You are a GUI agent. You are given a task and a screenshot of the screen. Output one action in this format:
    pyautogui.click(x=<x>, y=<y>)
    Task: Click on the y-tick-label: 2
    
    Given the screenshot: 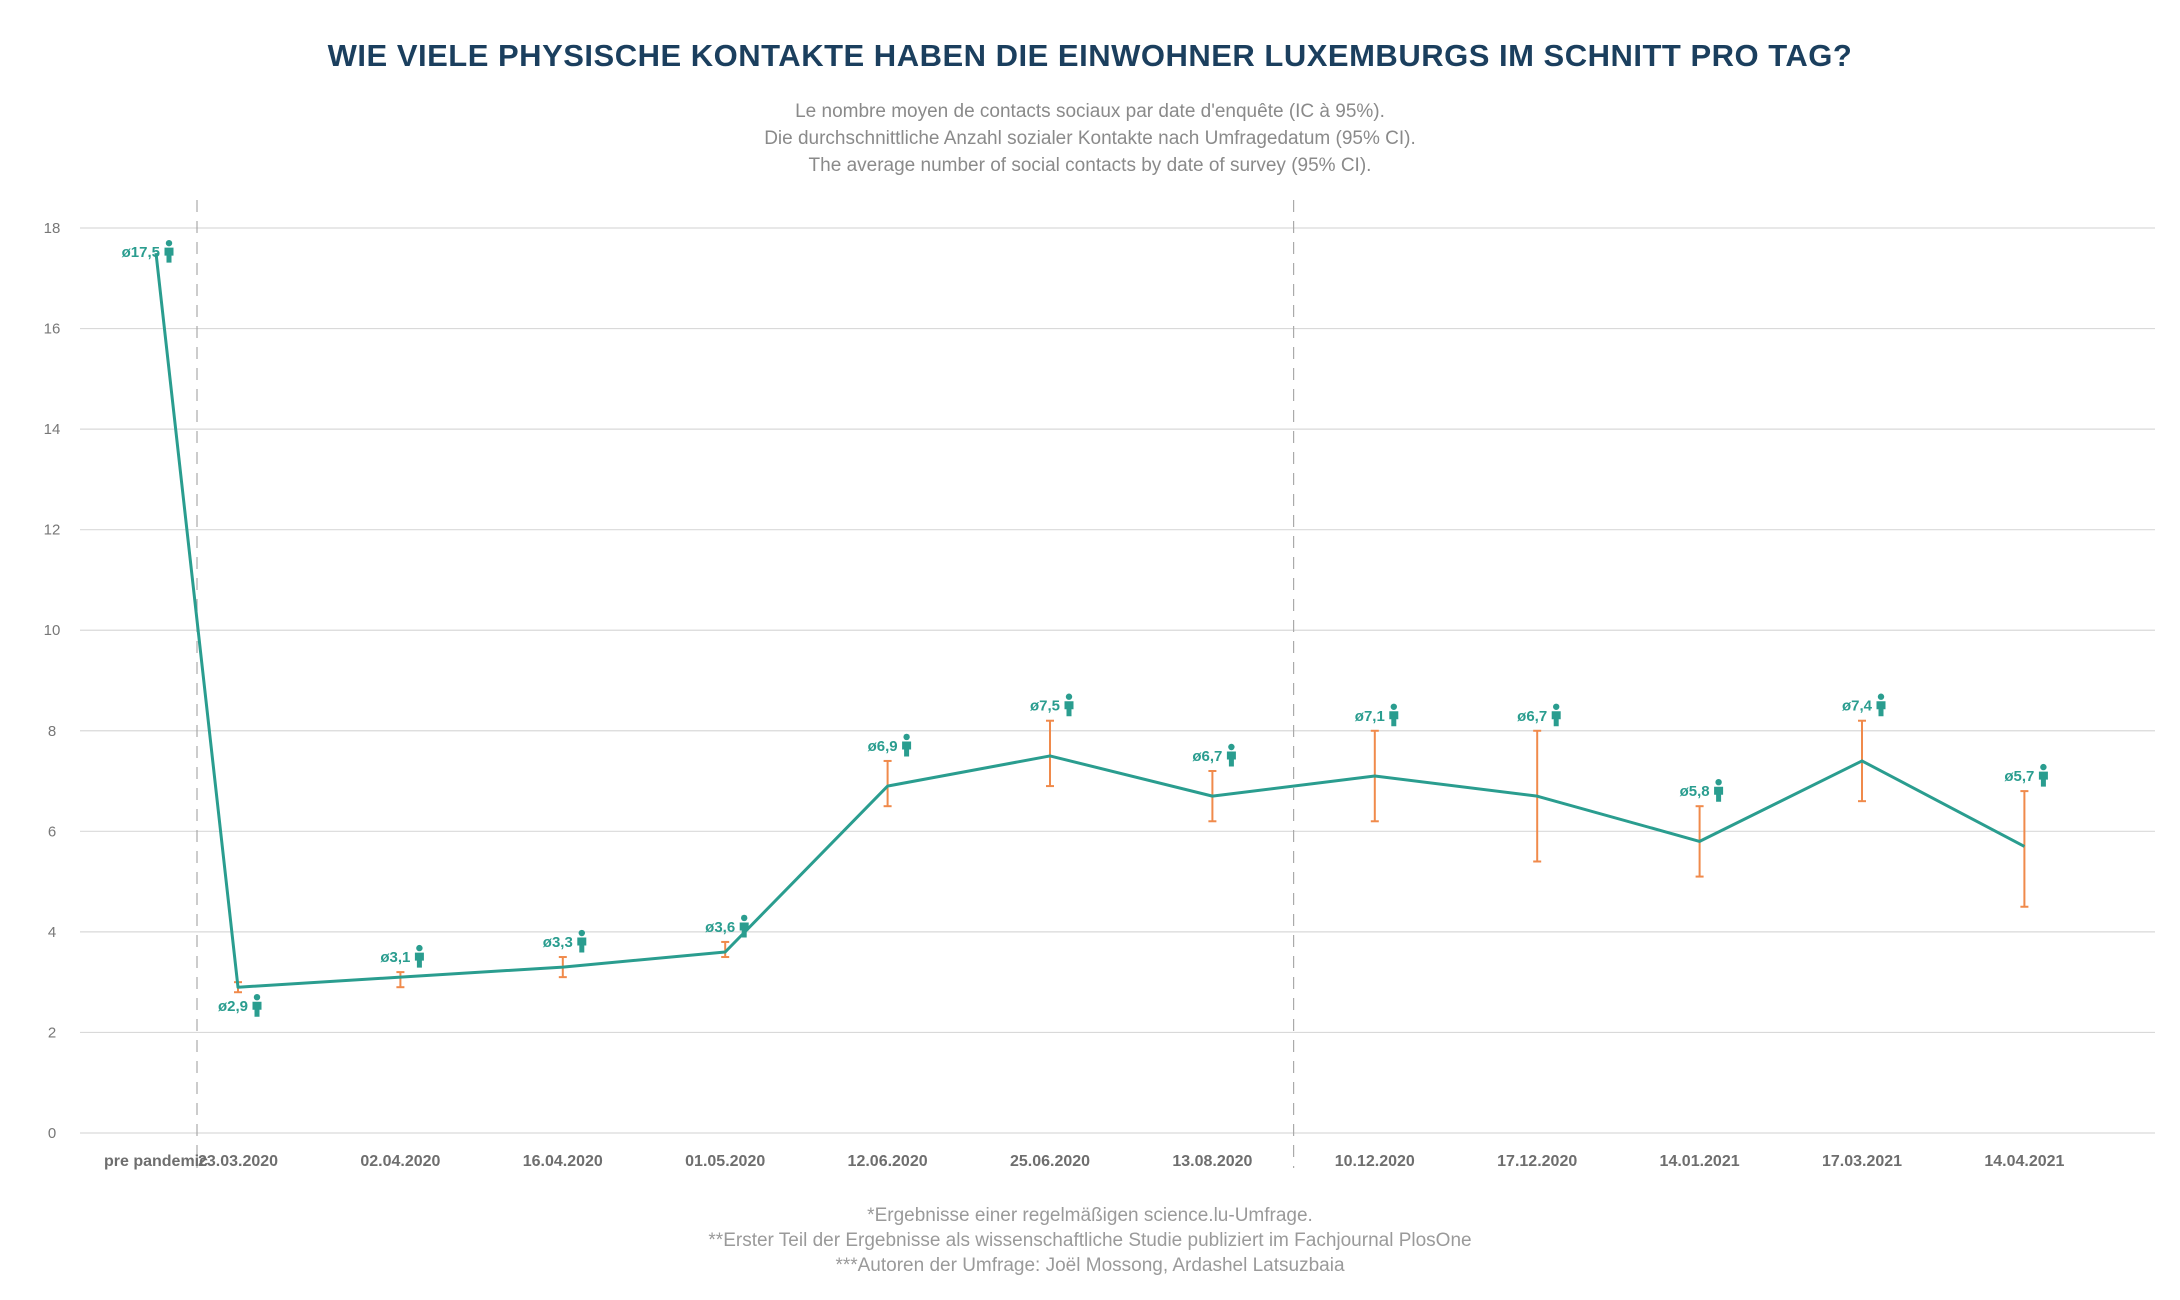 What is the action you would take?
    pyautogui.click(x=52, y=1032)
    